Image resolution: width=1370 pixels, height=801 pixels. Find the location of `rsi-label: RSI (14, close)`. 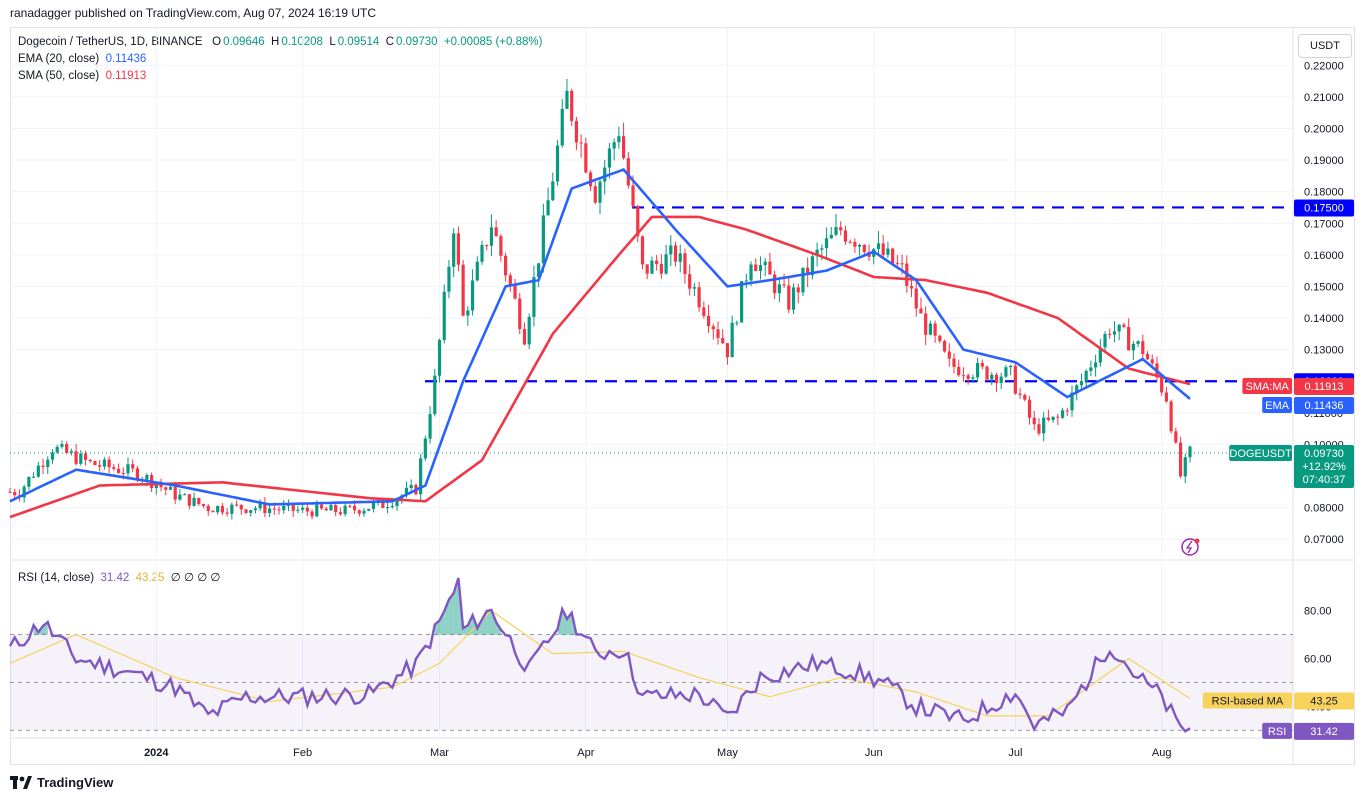

rsi-label: RSI (14, close) is located at coordinates (56, 578).